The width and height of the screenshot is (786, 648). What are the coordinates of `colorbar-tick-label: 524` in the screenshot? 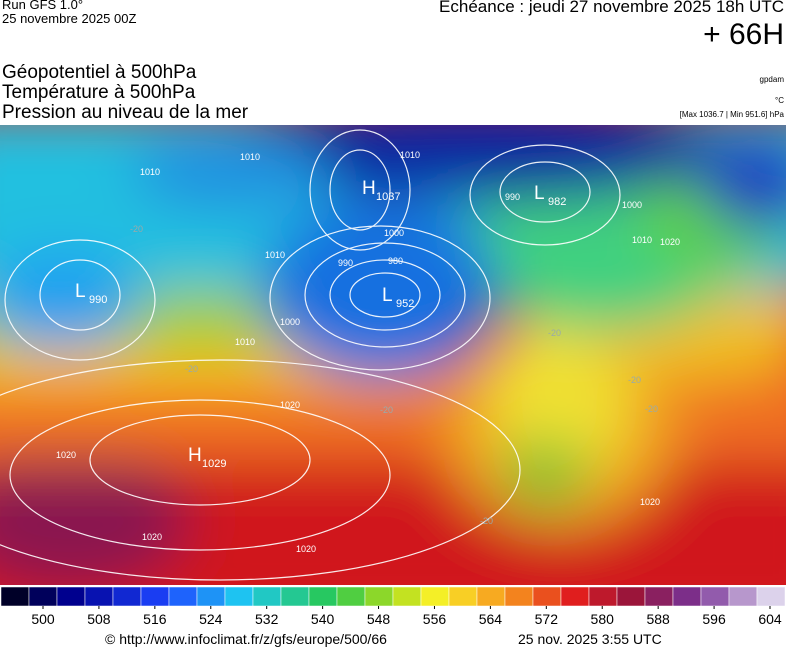 It's located at (211, 619).